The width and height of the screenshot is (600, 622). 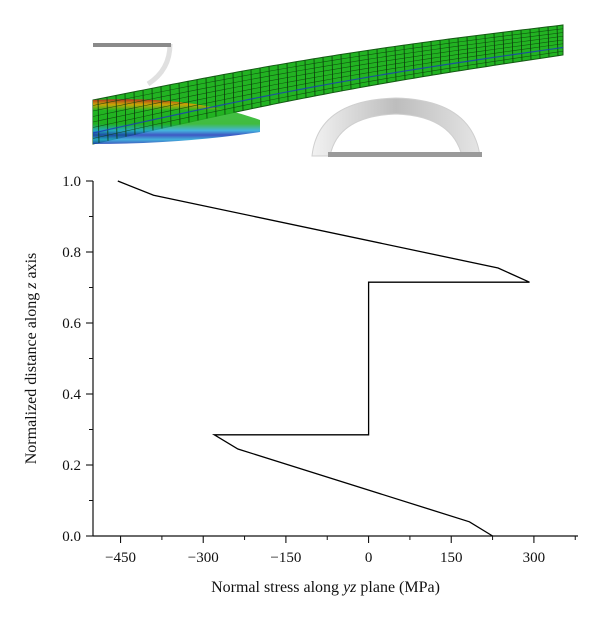 I want to click on x-tick-label: −450, so click(x=120, y=558).